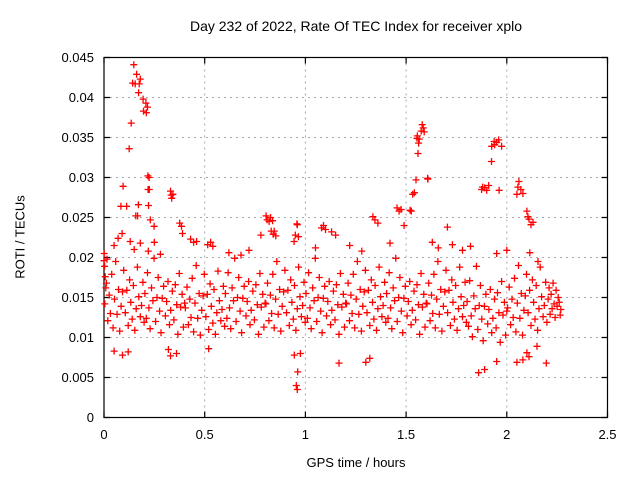  Describe the element at coordinates (77, 217) in the screenshot. I see `y-tick-label: 0.025` at that location.